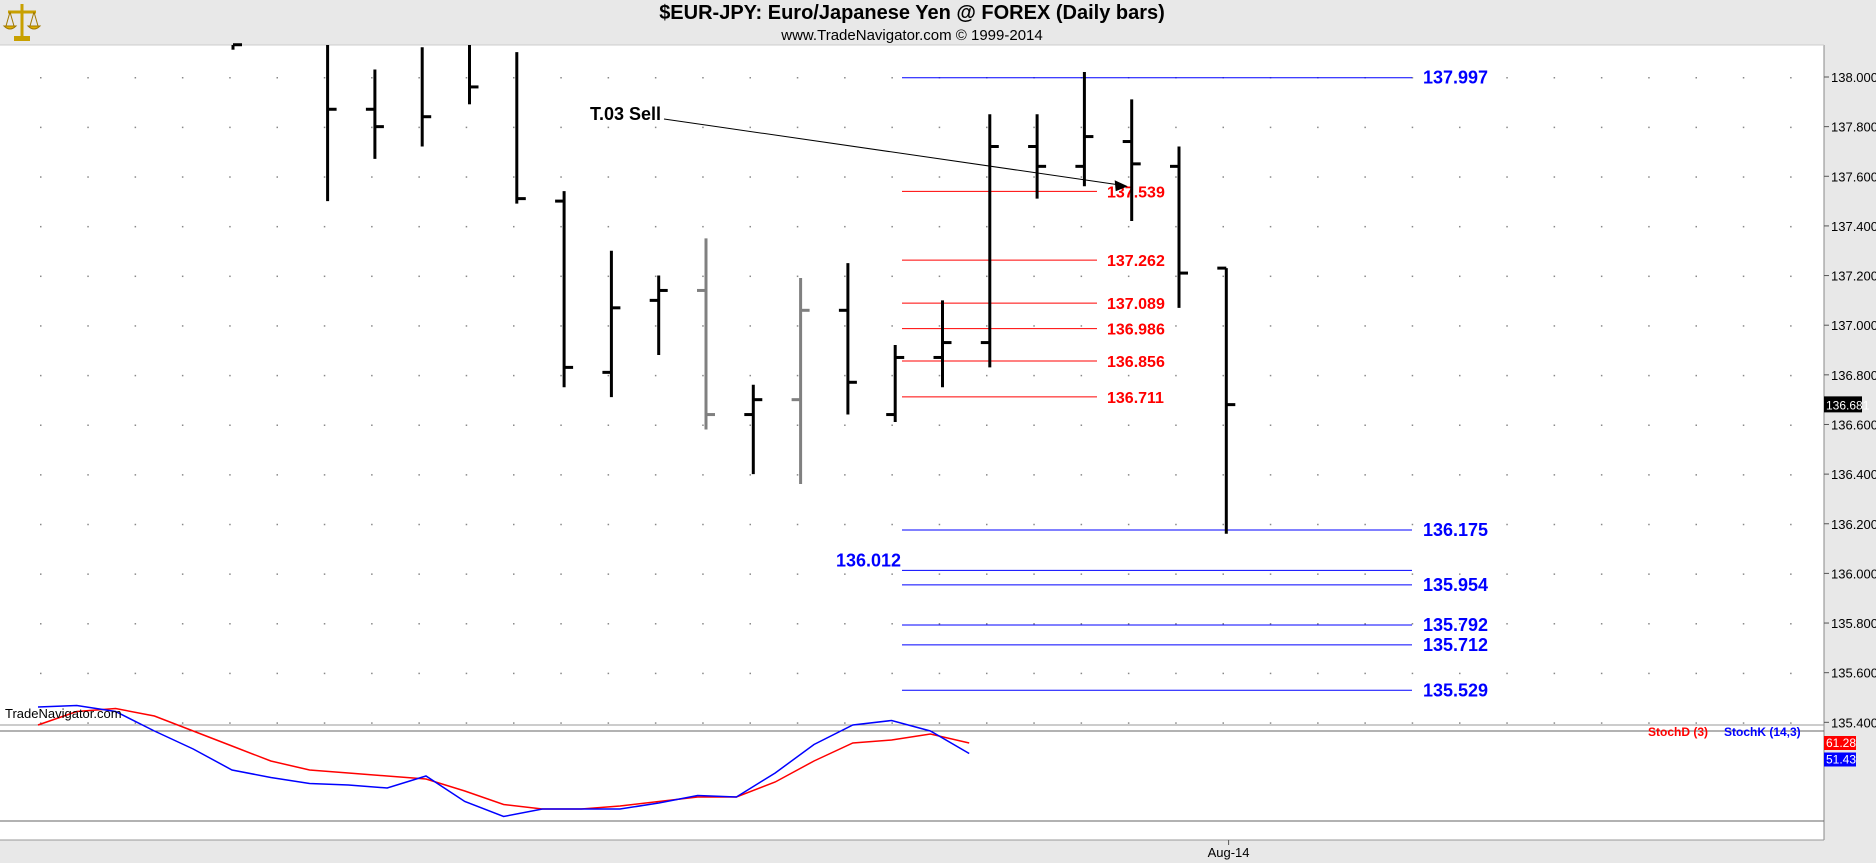  What do you see at coordinates (1841, 760) in the screenshot?
I see `stoch-last-label: 51.43` at bounding box center [1841, 760].